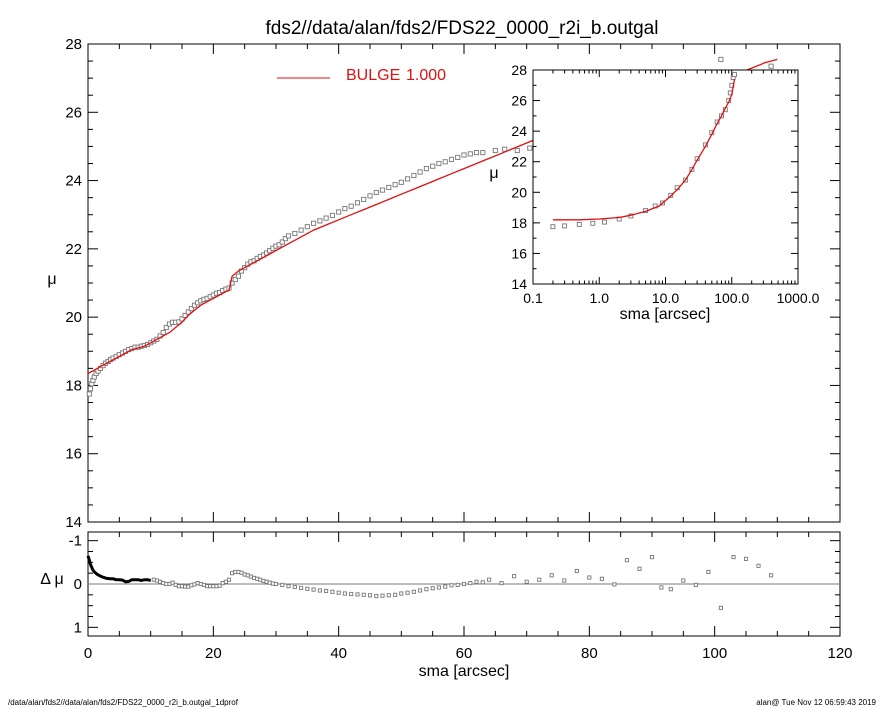  I want to click on y-tick-label: 16, so click(519, 253).